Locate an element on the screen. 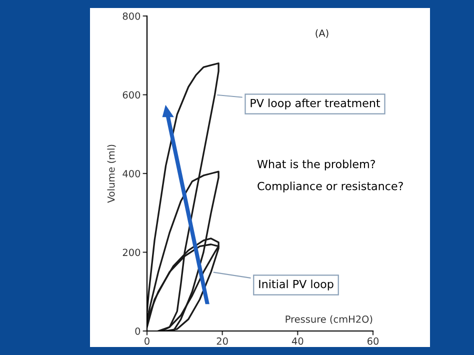 Image resolution: width=474 pixels, height=355 pixels. y-tick-label: 400 is located at coordinates (131, 174).